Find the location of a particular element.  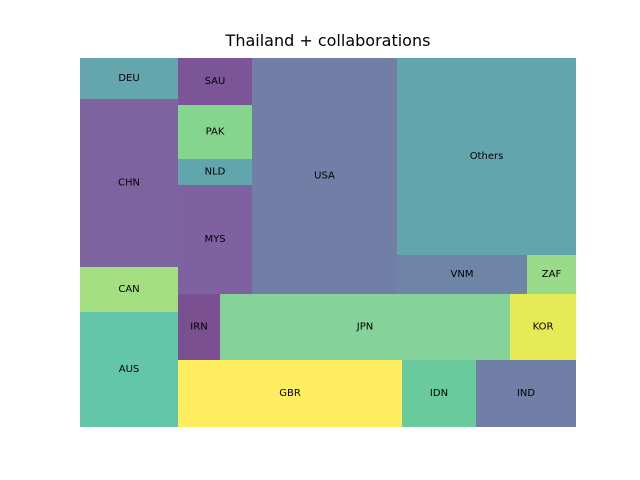

treemap-cell-gbr is located at coordinates (290, 393).